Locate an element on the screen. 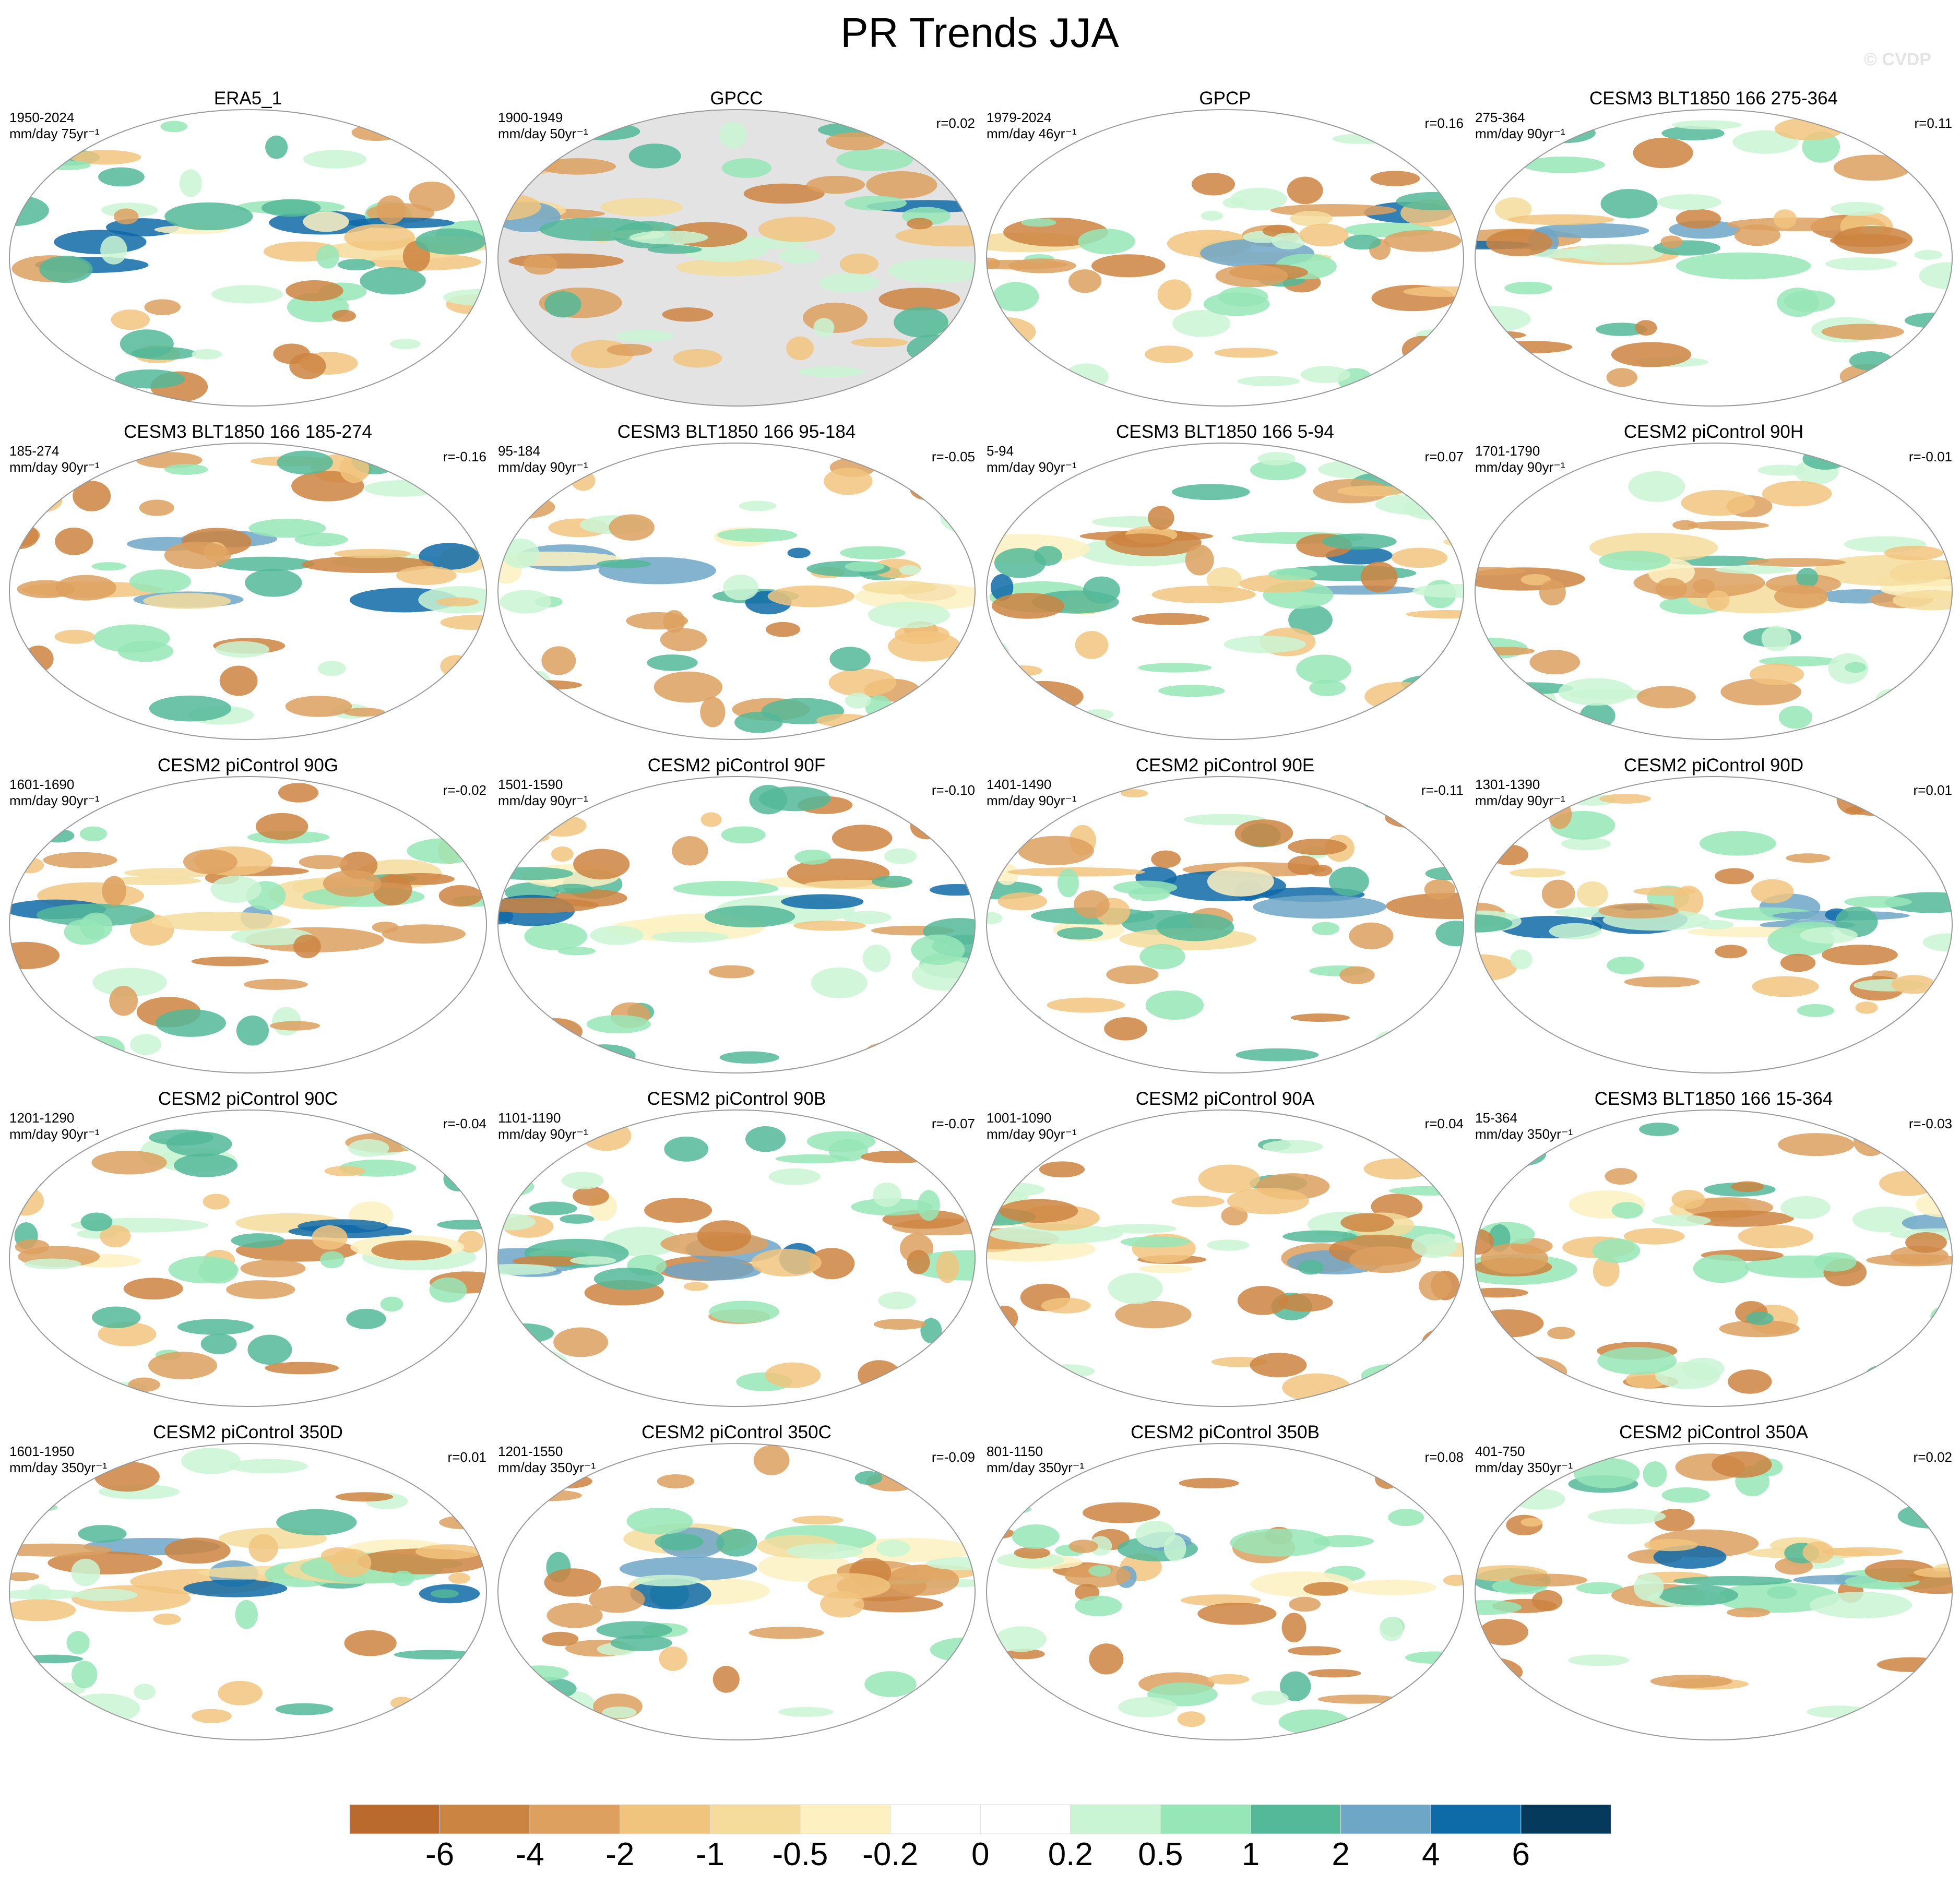  units-label: mm/day 350yr⁻¹ is located at coordinates (1035, 1467).